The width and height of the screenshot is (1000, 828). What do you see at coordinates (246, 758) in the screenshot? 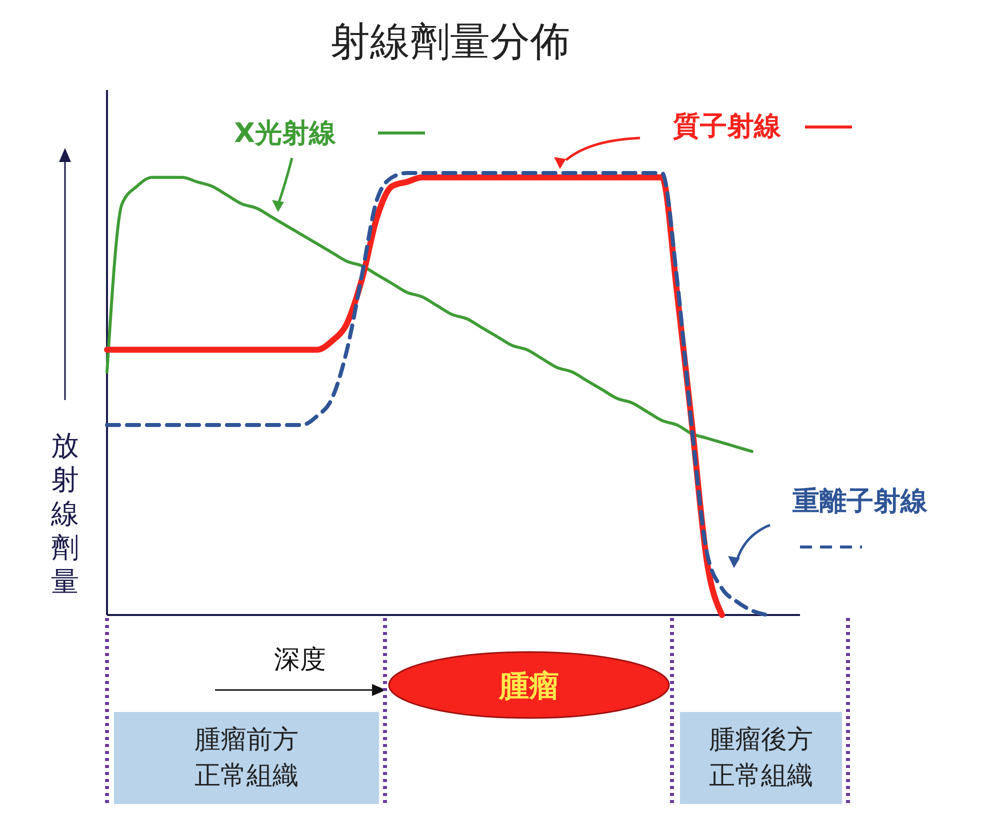
I see `text: 腫瘤前方正常組織` at bounding box center [246, 758].